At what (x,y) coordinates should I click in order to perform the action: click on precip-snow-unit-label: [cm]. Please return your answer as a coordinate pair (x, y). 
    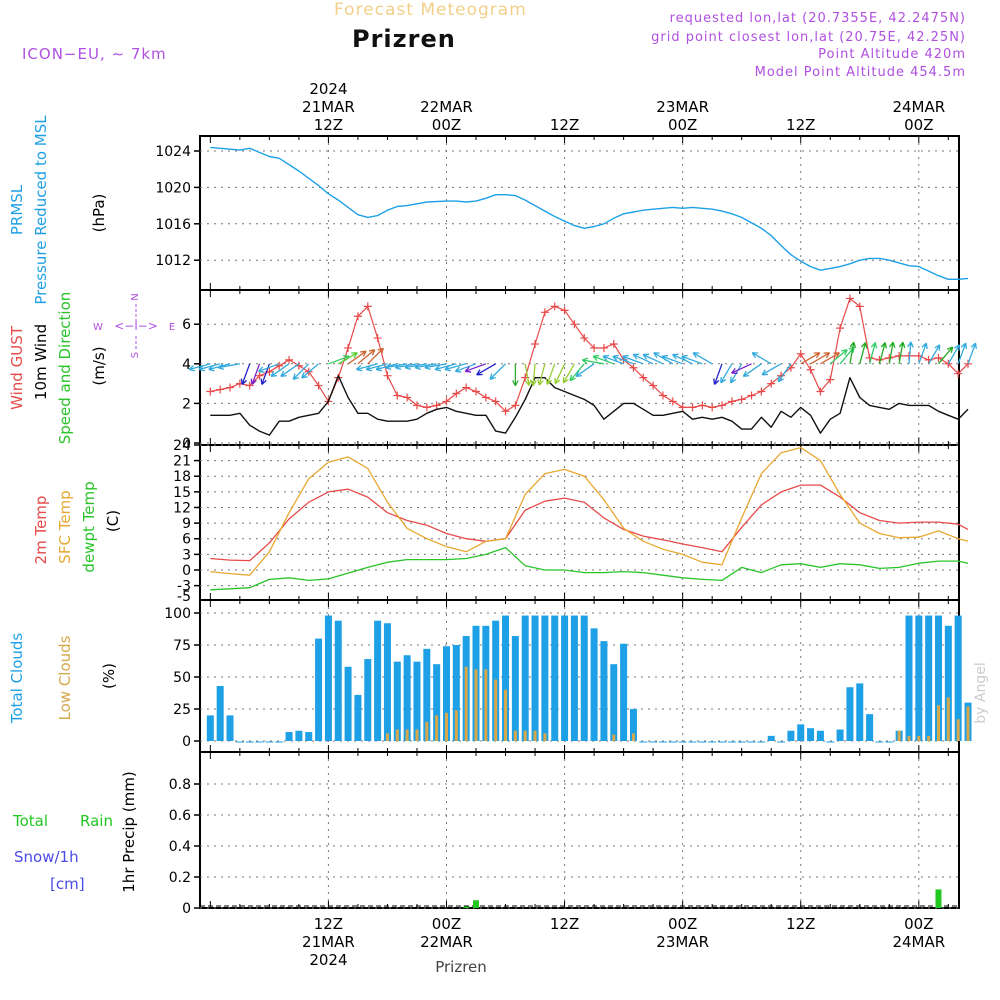
    Looking at the image, I should click on (67, 884).